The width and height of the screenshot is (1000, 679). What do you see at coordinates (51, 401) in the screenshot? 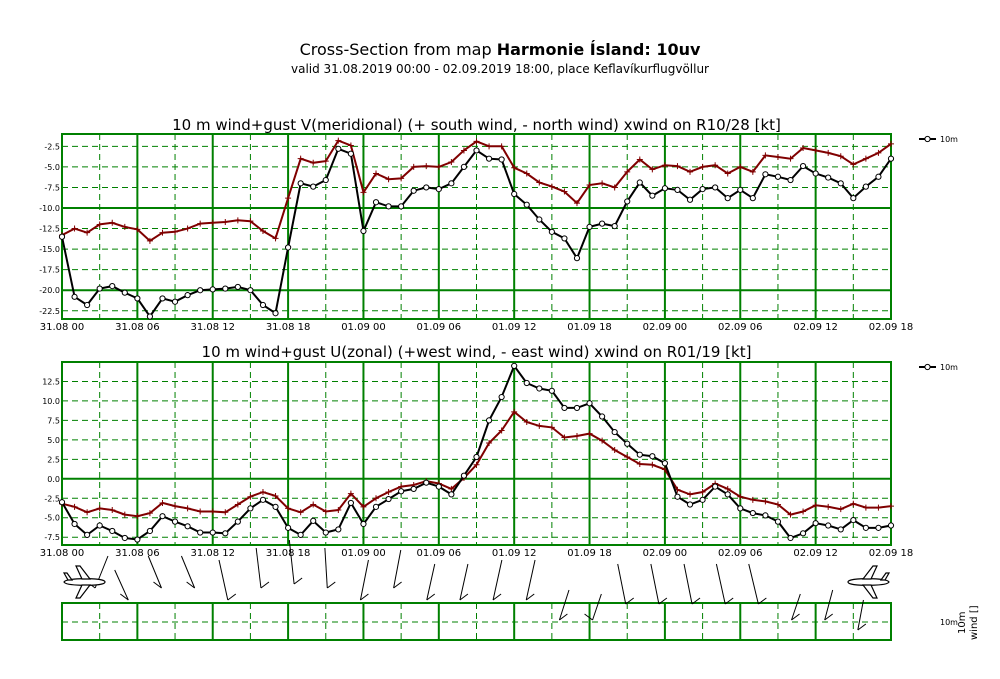
I see `y-tick-label: 10.0` at bounding box center [51, 401].